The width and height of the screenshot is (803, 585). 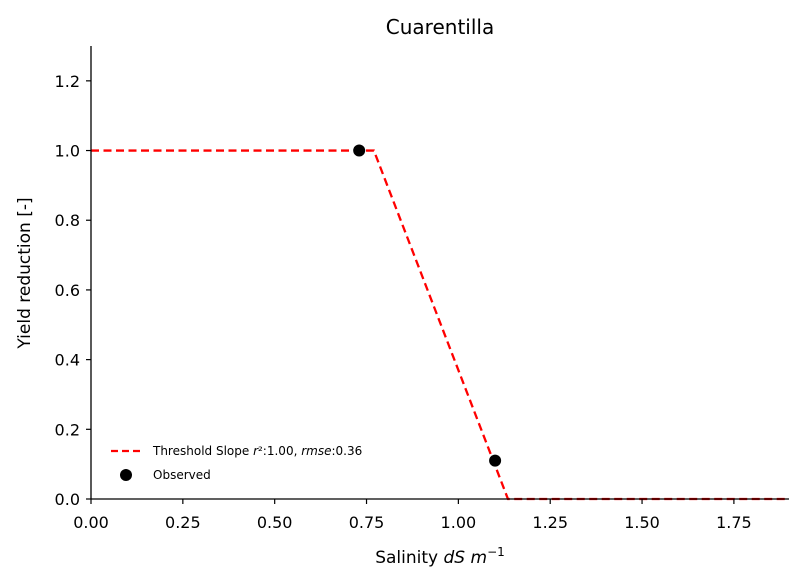 I want to click on x-tick-label: 0.25, so click(x=183, y=522).